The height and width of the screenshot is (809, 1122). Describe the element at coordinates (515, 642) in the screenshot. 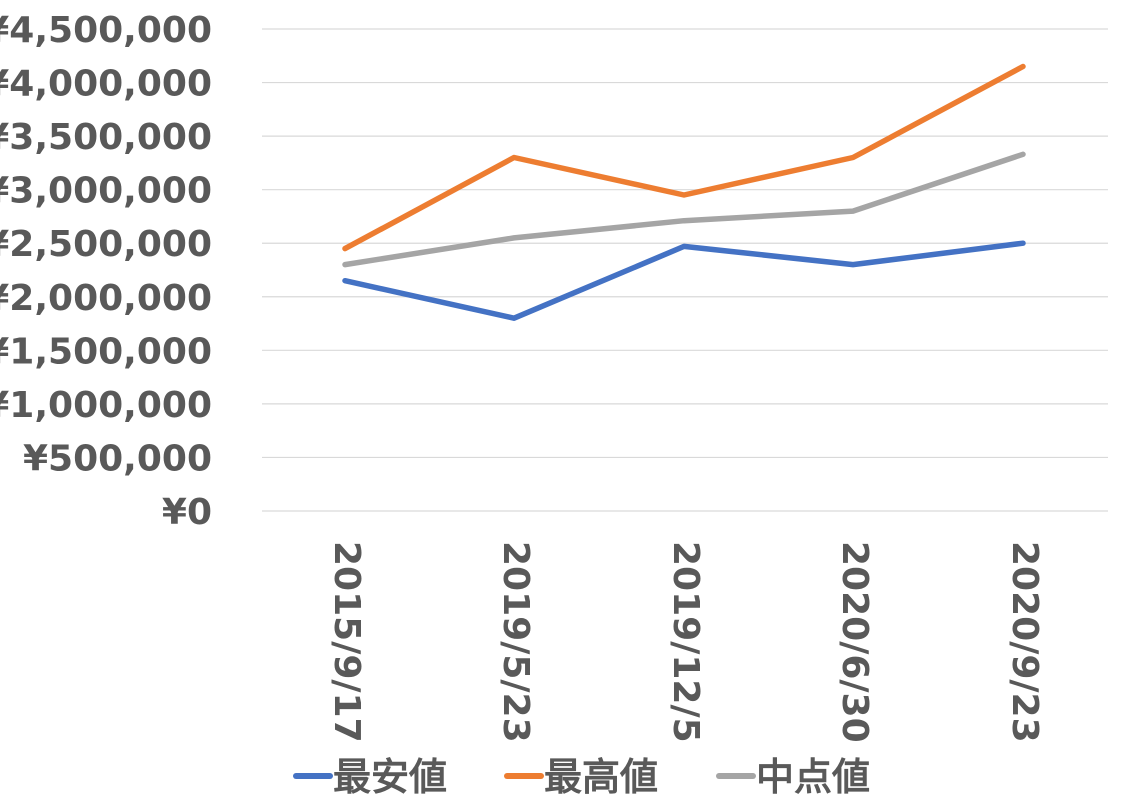

I see `x-tick-label: 2019/5/23` at that location.